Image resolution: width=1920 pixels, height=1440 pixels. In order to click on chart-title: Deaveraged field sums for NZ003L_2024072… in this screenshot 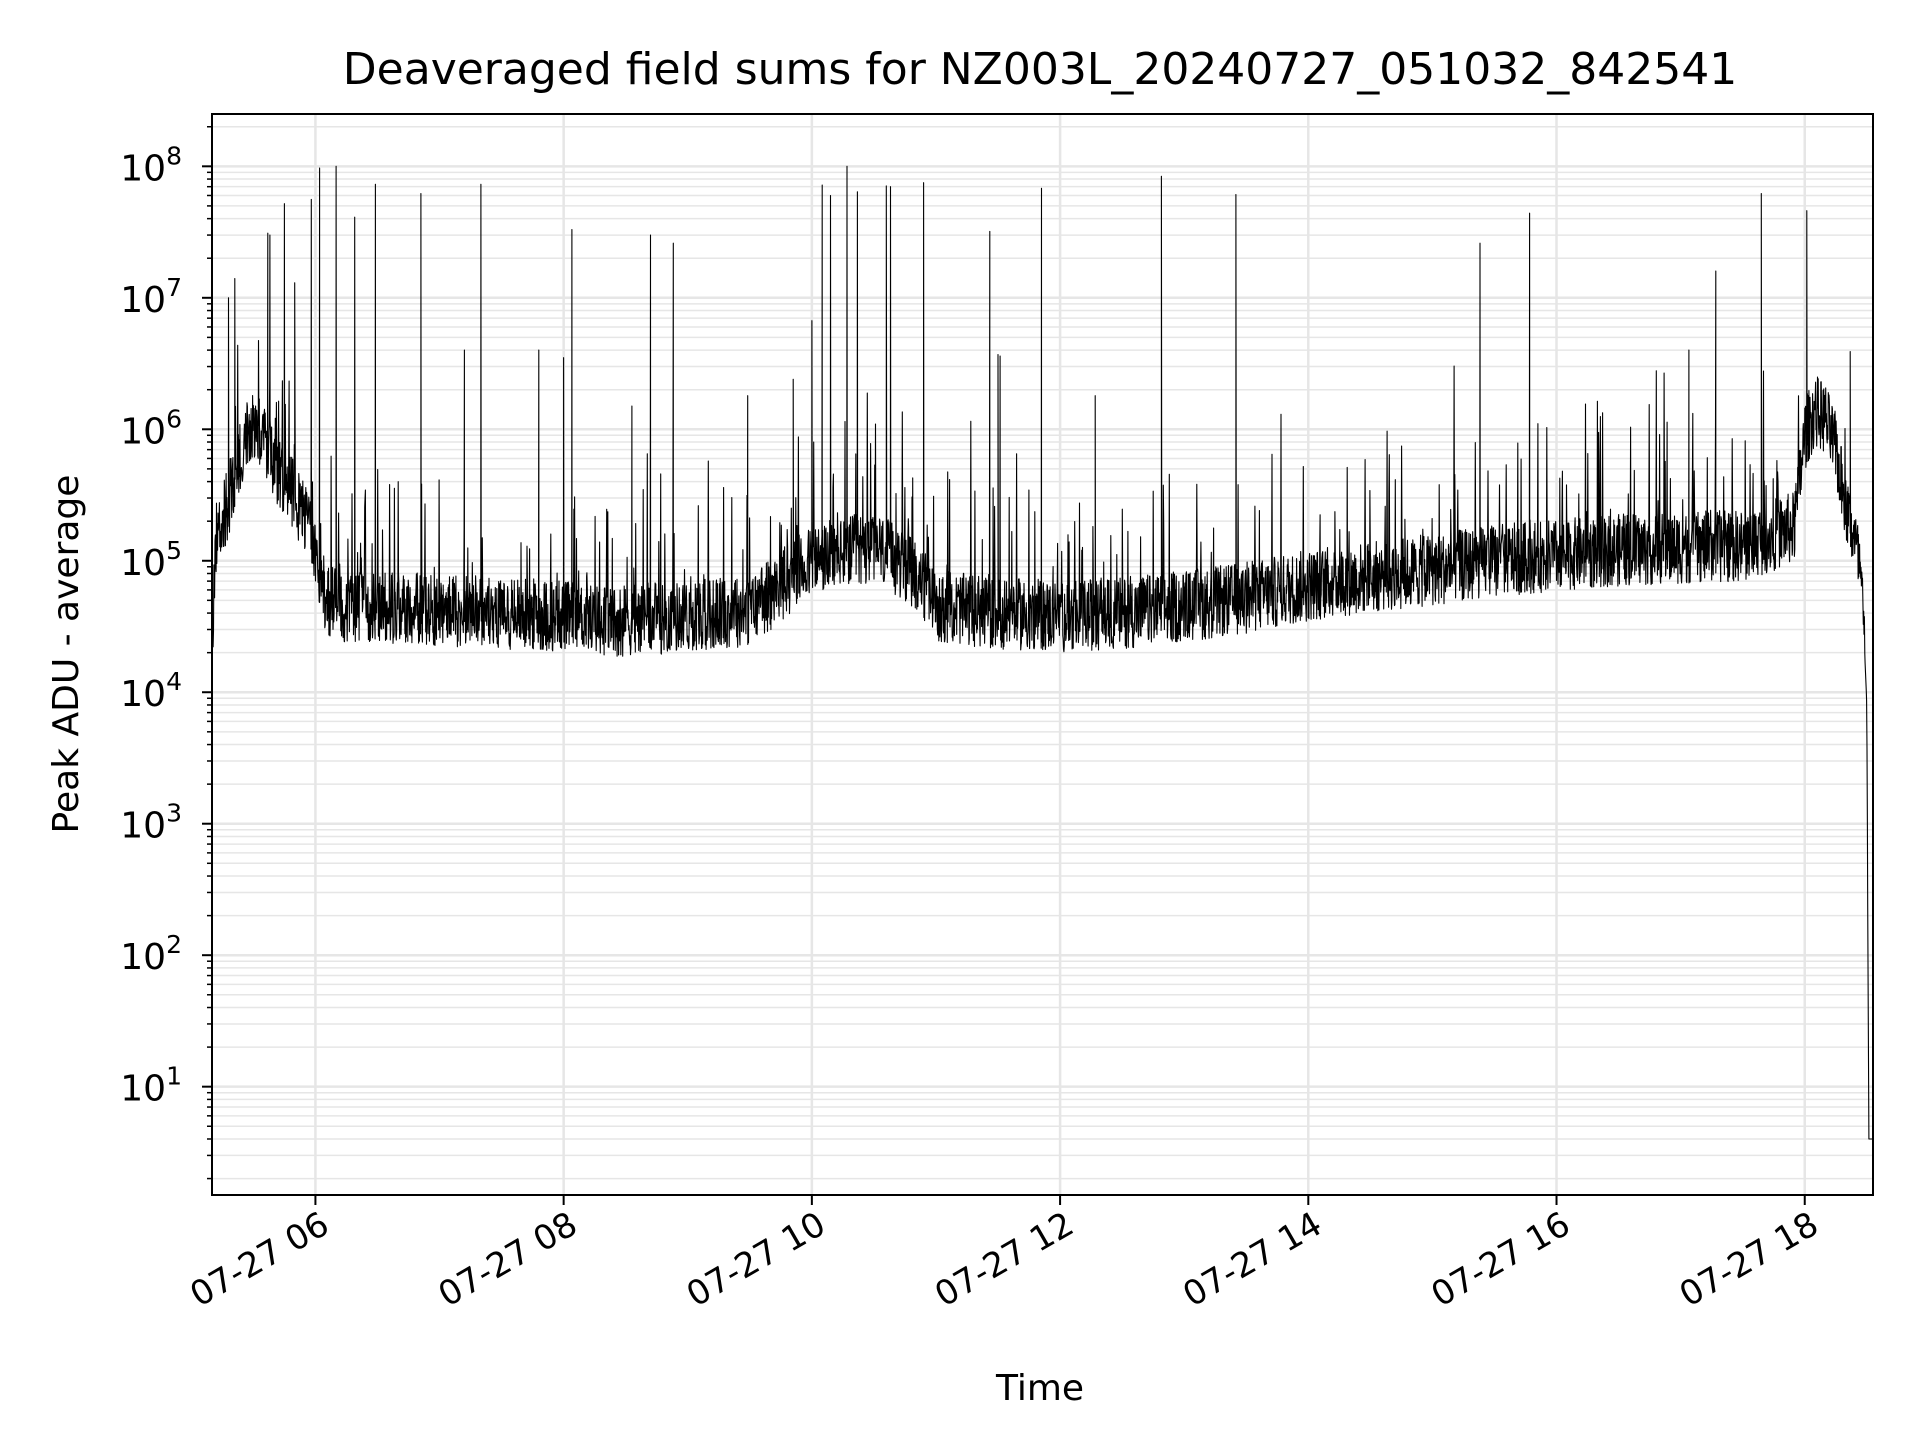, I will do `click(1040, 69)`.